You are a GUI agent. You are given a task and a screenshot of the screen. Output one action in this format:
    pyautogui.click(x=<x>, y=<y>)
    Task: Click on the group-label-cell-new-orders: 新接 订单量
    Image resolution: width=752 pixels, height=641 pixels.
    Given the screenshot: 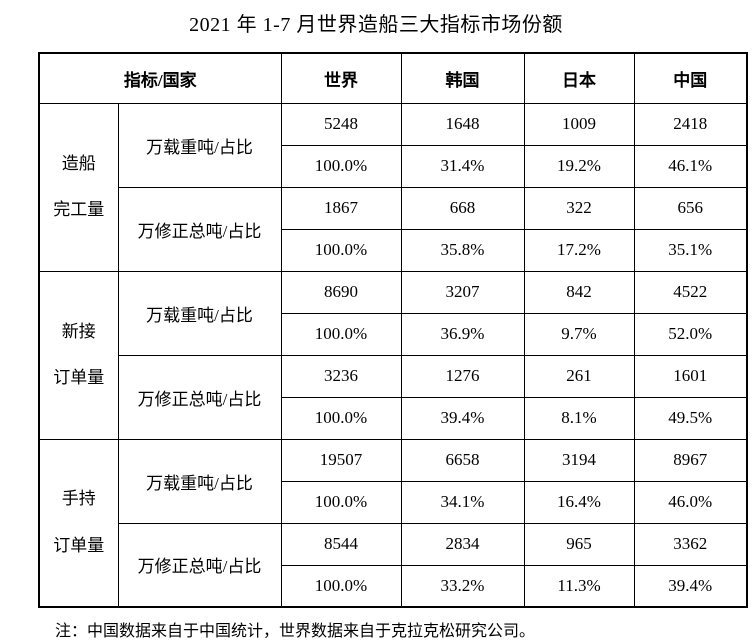 What is the action you would take?
    pyautogui.click(x=78, y=355)
    